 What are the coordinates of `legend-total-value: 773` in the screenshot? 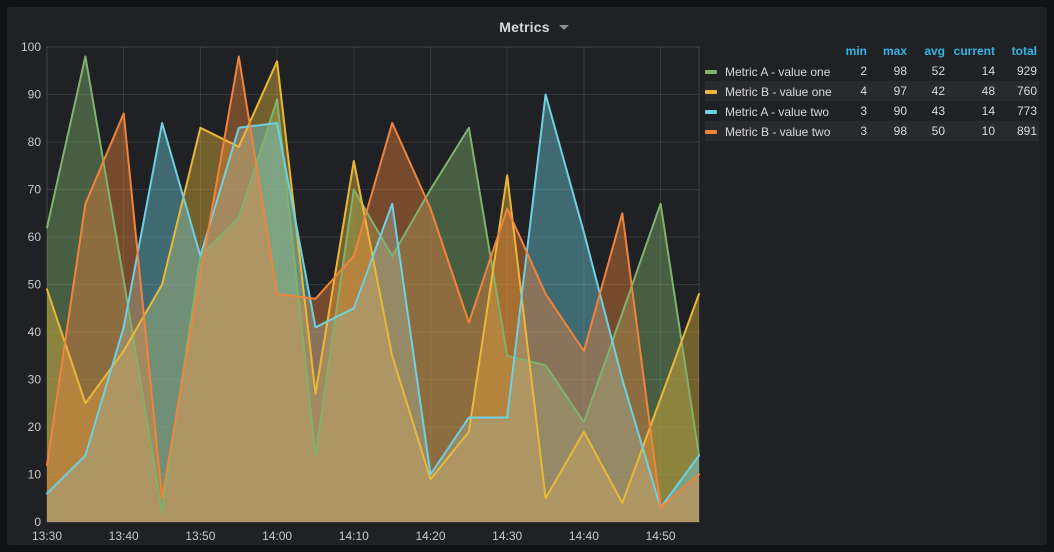 It's located at (1026, 111).